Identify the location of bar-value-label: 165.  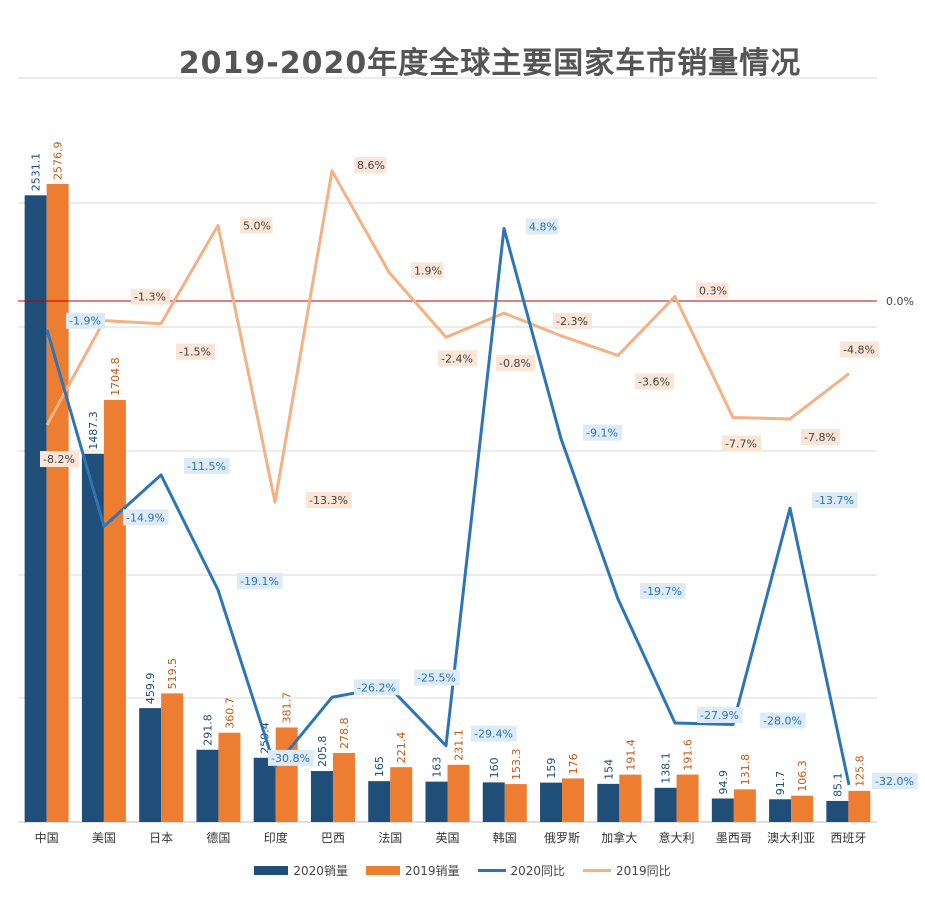
(379, 766).